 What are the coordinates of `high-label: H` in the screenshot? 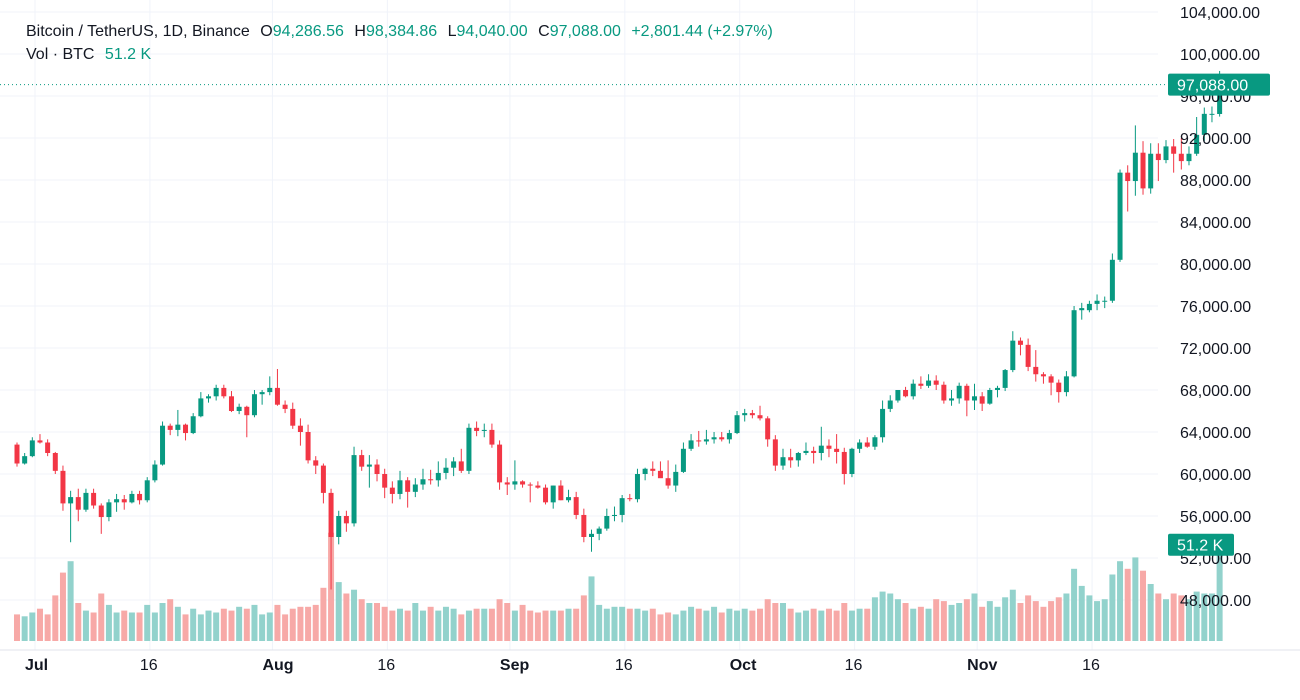 It's located at (360, 31).